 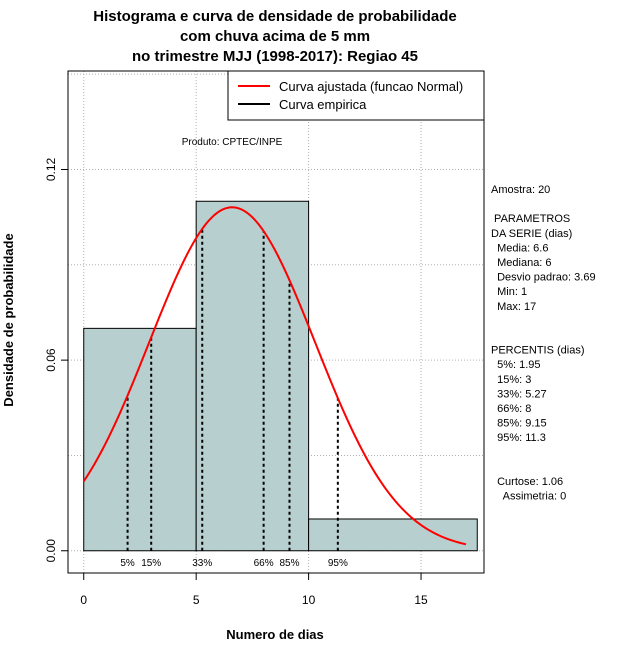 What do you see at coordinates (371, 86) in the screenshot?
I see `legend-entry-0: Curva ajustada (funcao Normal)` at bounding box center [371, 86].